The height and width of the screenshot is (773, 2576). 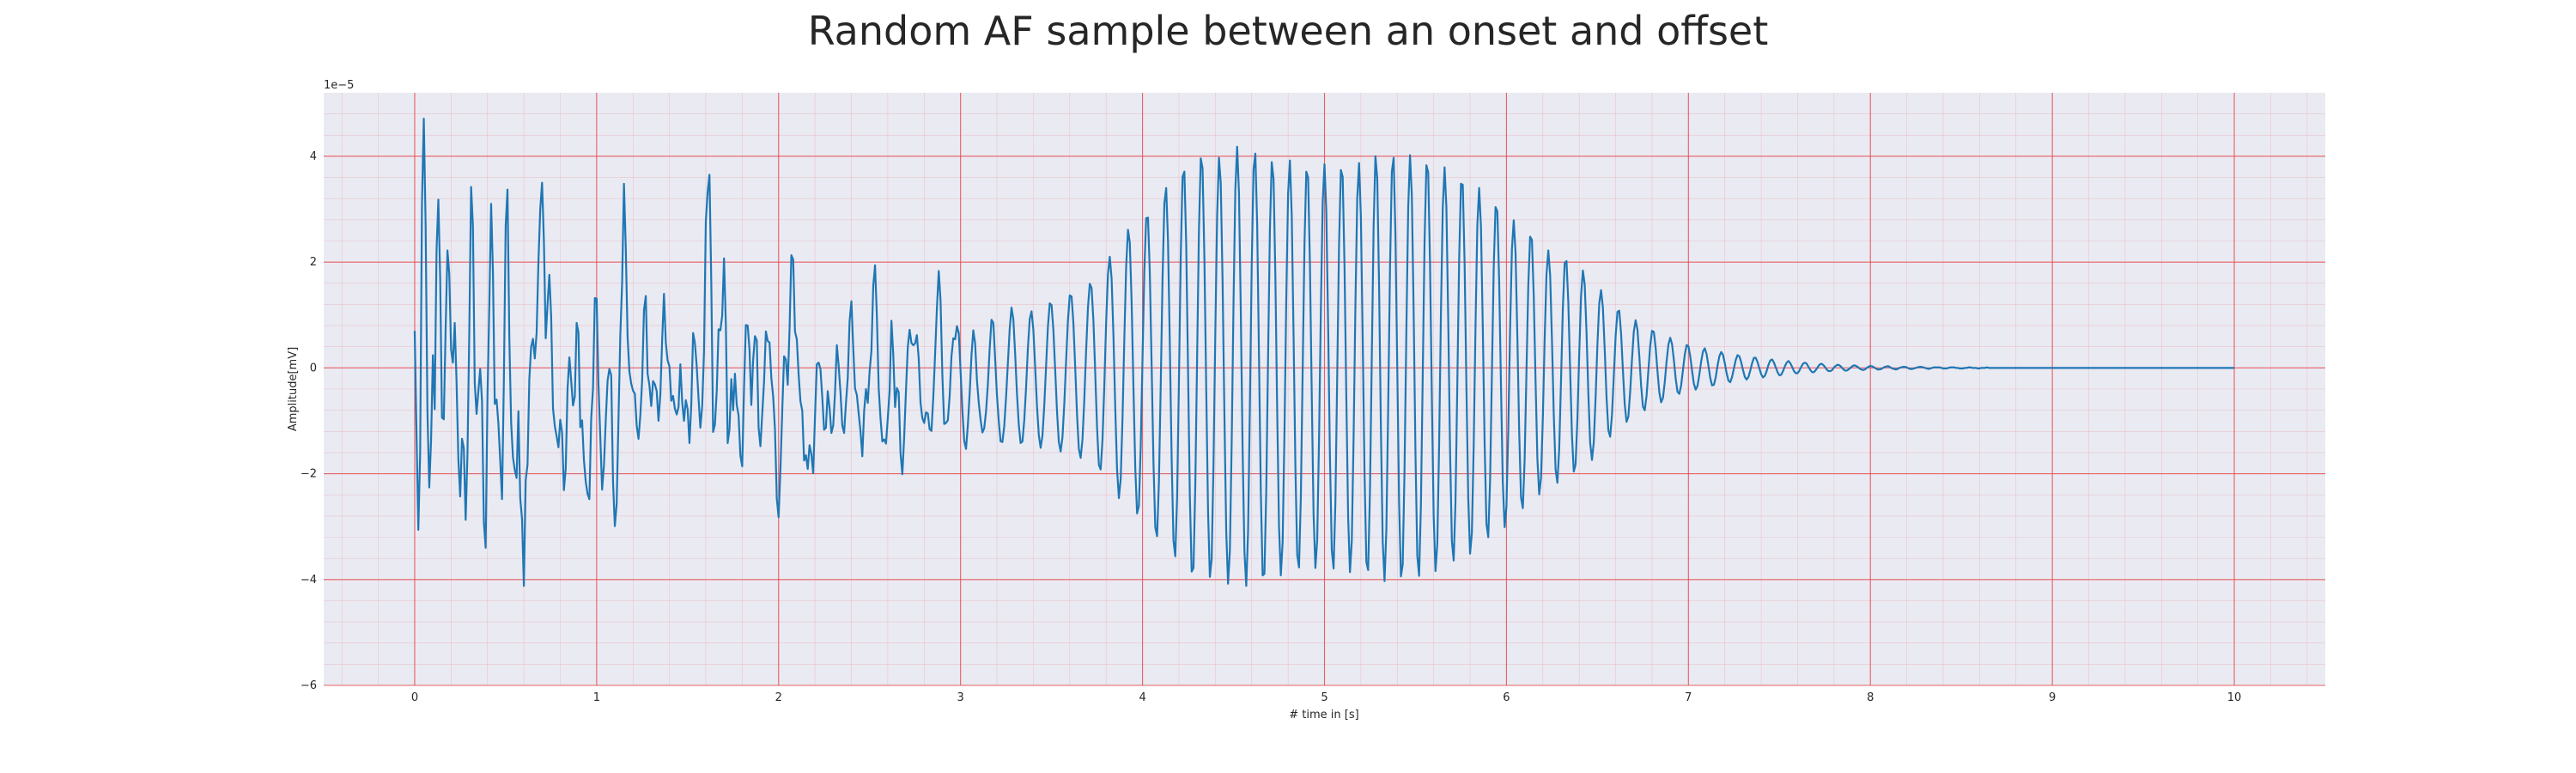 What do you see at coordinates (313, 262) in the screenshot?
I see `y-tick-label: 2` at bounding box center [313, 262].